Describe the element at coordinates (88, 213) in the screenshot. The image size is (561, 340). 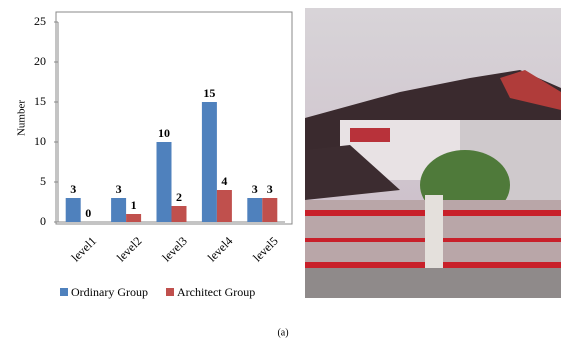
I see `value-label: 0` at that location.